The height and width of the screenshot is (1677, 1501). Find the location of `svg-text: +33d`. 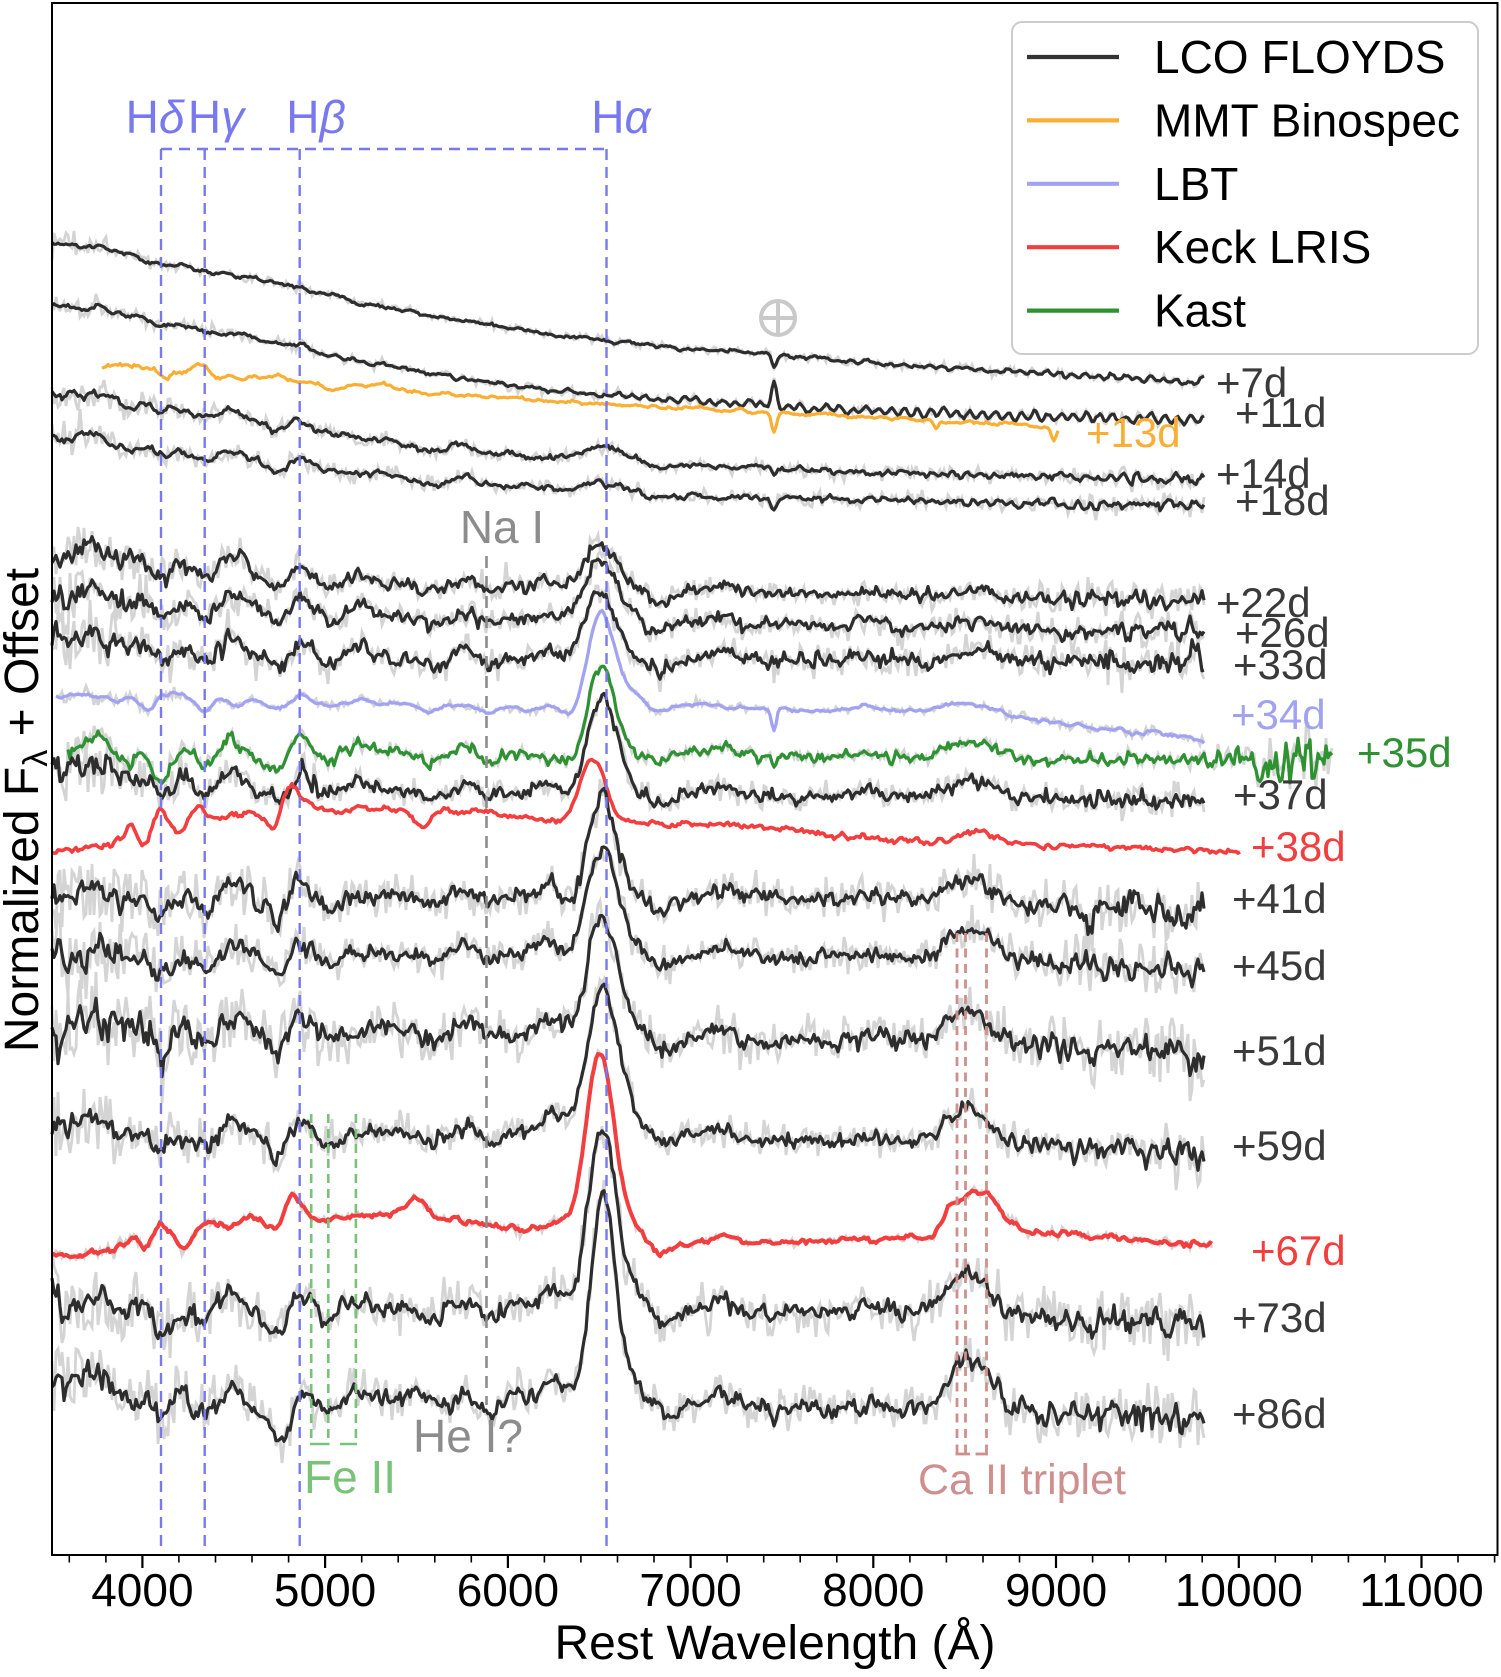

svg-text: +33d is located at coordinates (1280, 664).